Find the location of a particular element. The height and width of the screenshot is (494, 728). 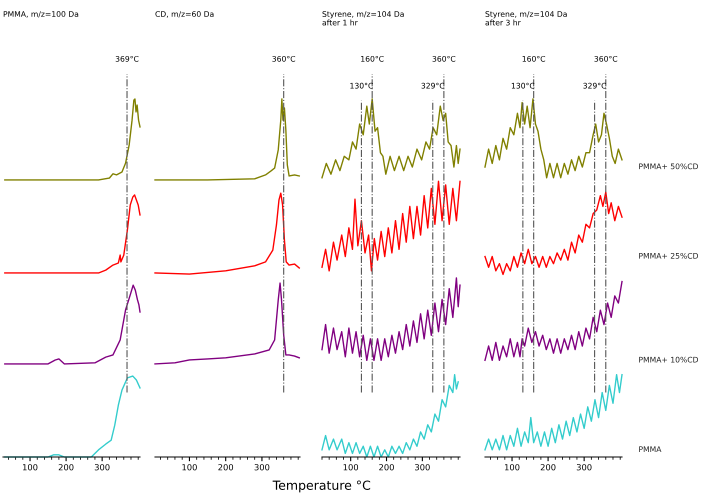

x-axis-title: Temperature °C is located at coordinates (321, 486).